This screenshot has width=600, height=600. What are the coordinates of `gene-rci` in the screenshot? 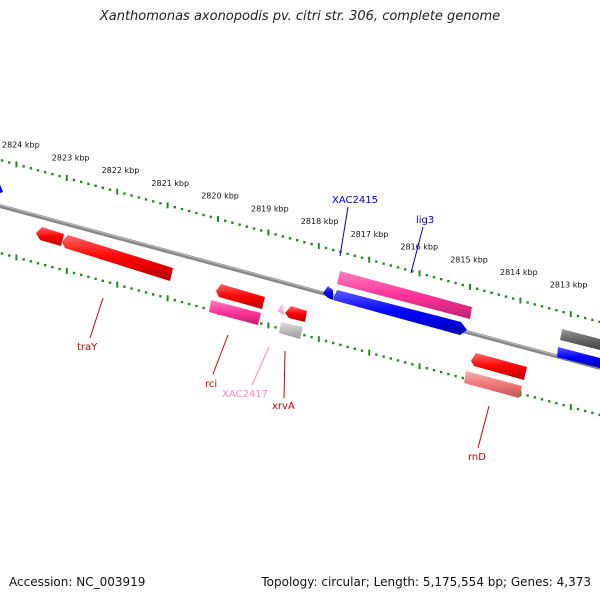 It's located at (237, 304).